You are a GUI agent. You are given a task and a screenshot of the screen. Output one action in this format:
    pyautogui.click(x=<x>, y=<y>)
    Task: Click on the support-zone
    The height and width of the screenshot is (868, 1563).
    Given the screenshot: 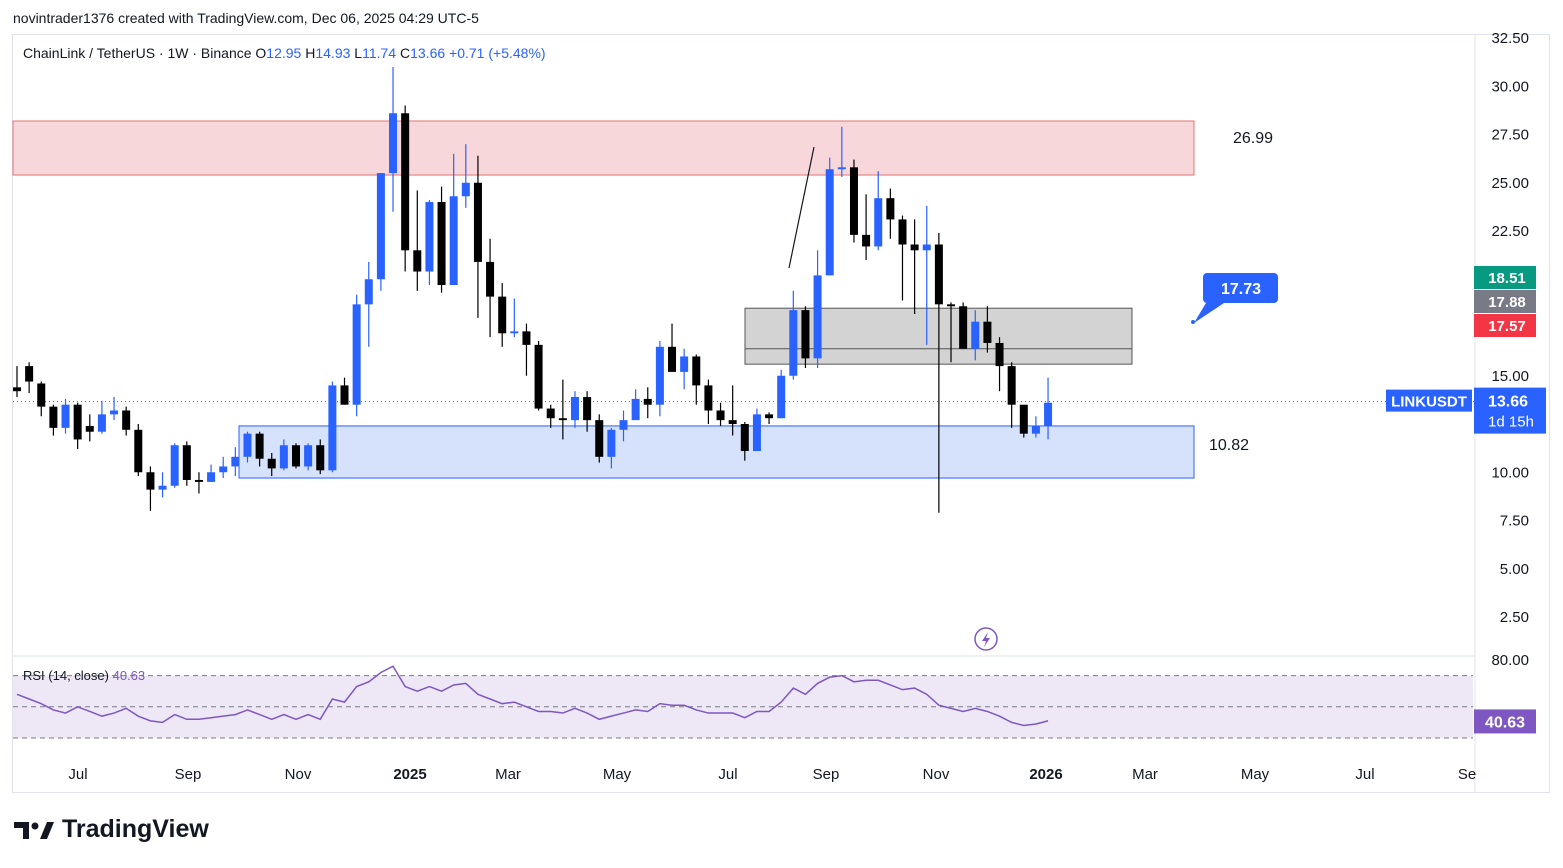 What is the action you would take?
    pyautogui.click(x=716, y=452)
    